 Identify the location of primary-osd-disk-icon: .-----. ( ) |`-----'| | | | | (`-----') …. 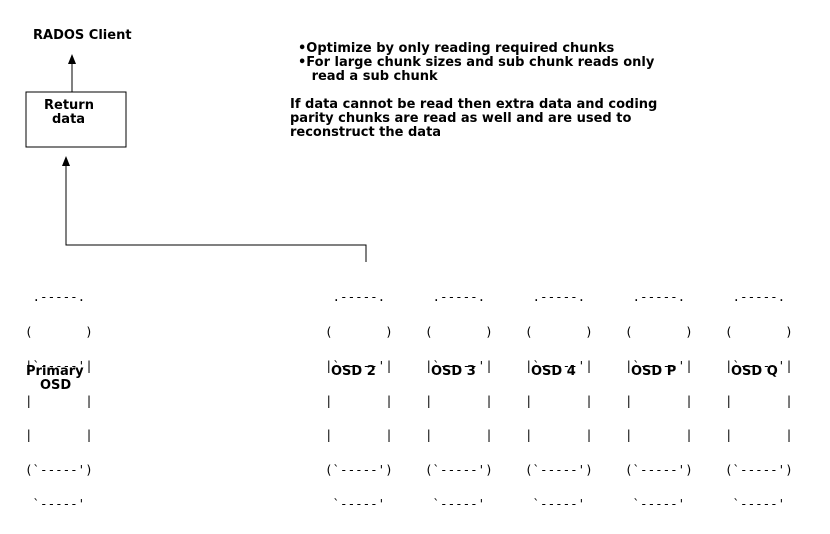
(59, 400).